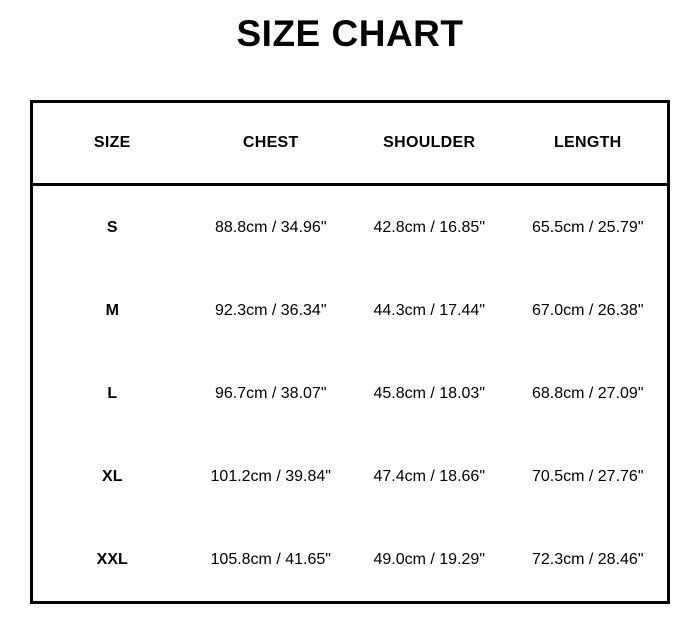 This screenshot has width=700, height=642. What do you see at coordinates (588, 143) in the screenshot?
I see `column-header-length: LENGTH` at bounding box center [588, 143].